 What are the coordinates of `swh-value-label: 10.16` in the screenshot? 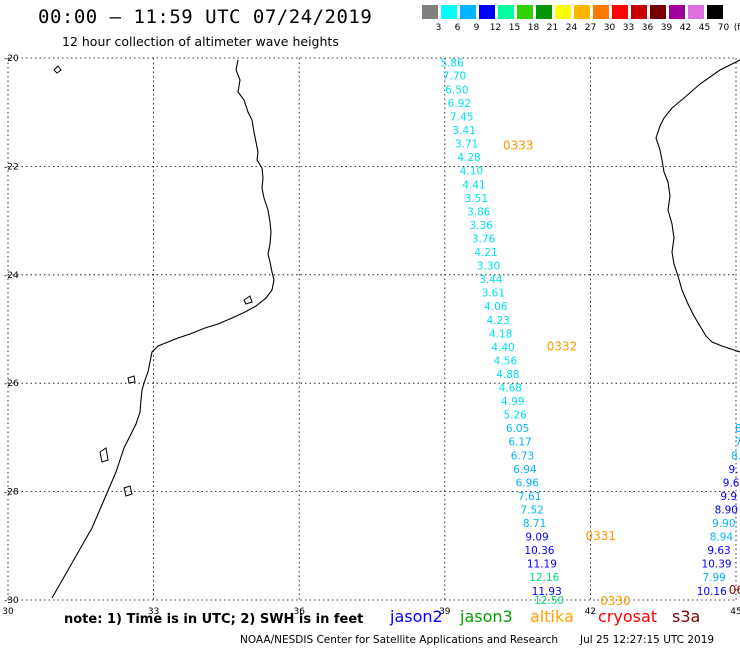 It's located at (712, 592).